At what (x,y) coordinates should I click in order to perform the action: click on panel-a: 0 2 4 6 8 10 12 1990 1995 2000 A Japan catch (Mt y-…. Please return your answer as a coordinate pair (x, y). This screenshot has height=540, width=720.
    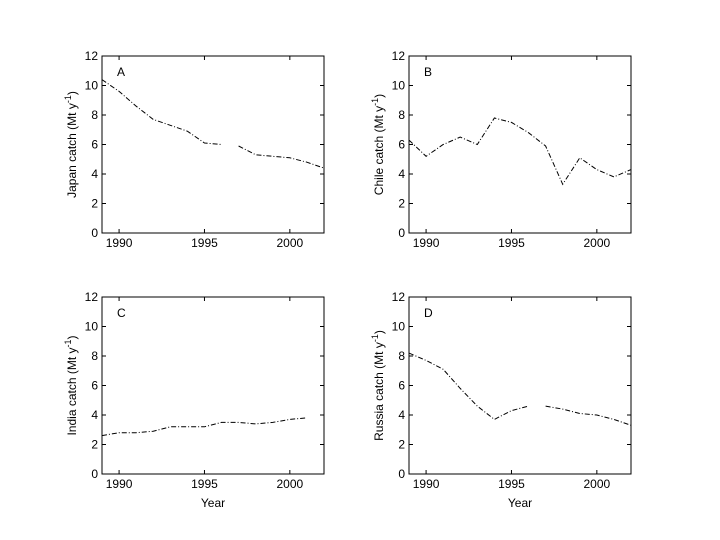
    Looking at the image, I should click on (194, 149).